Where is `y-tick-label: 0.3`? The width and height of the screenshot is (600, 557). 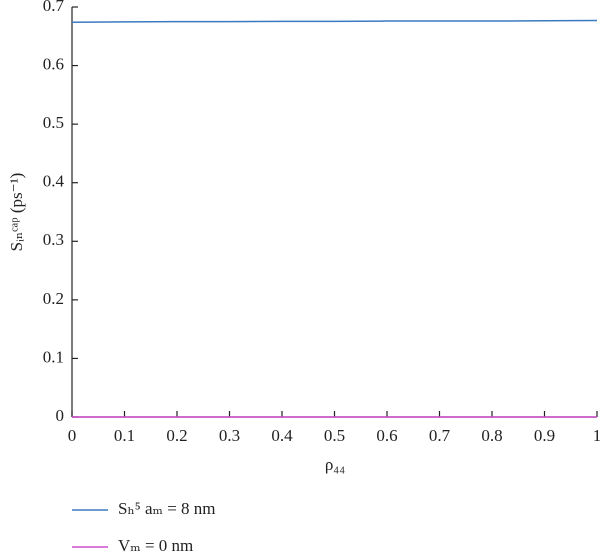
y-tick-label: 0.3 is located at coordinates (53, 239).